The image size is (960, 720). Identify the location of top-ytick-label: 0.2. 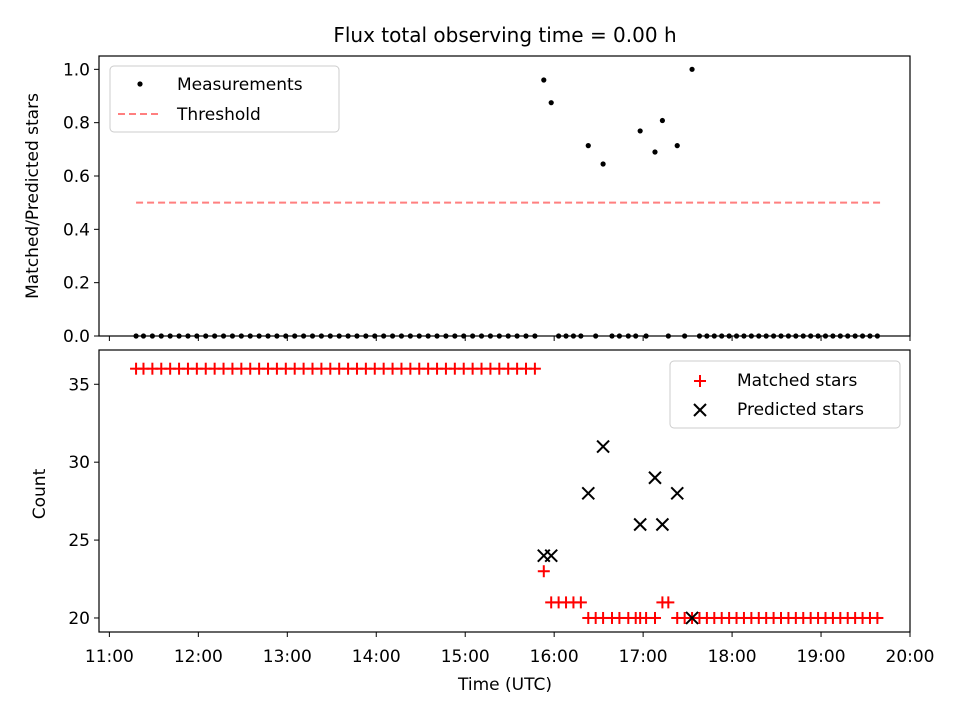
(76, 284).